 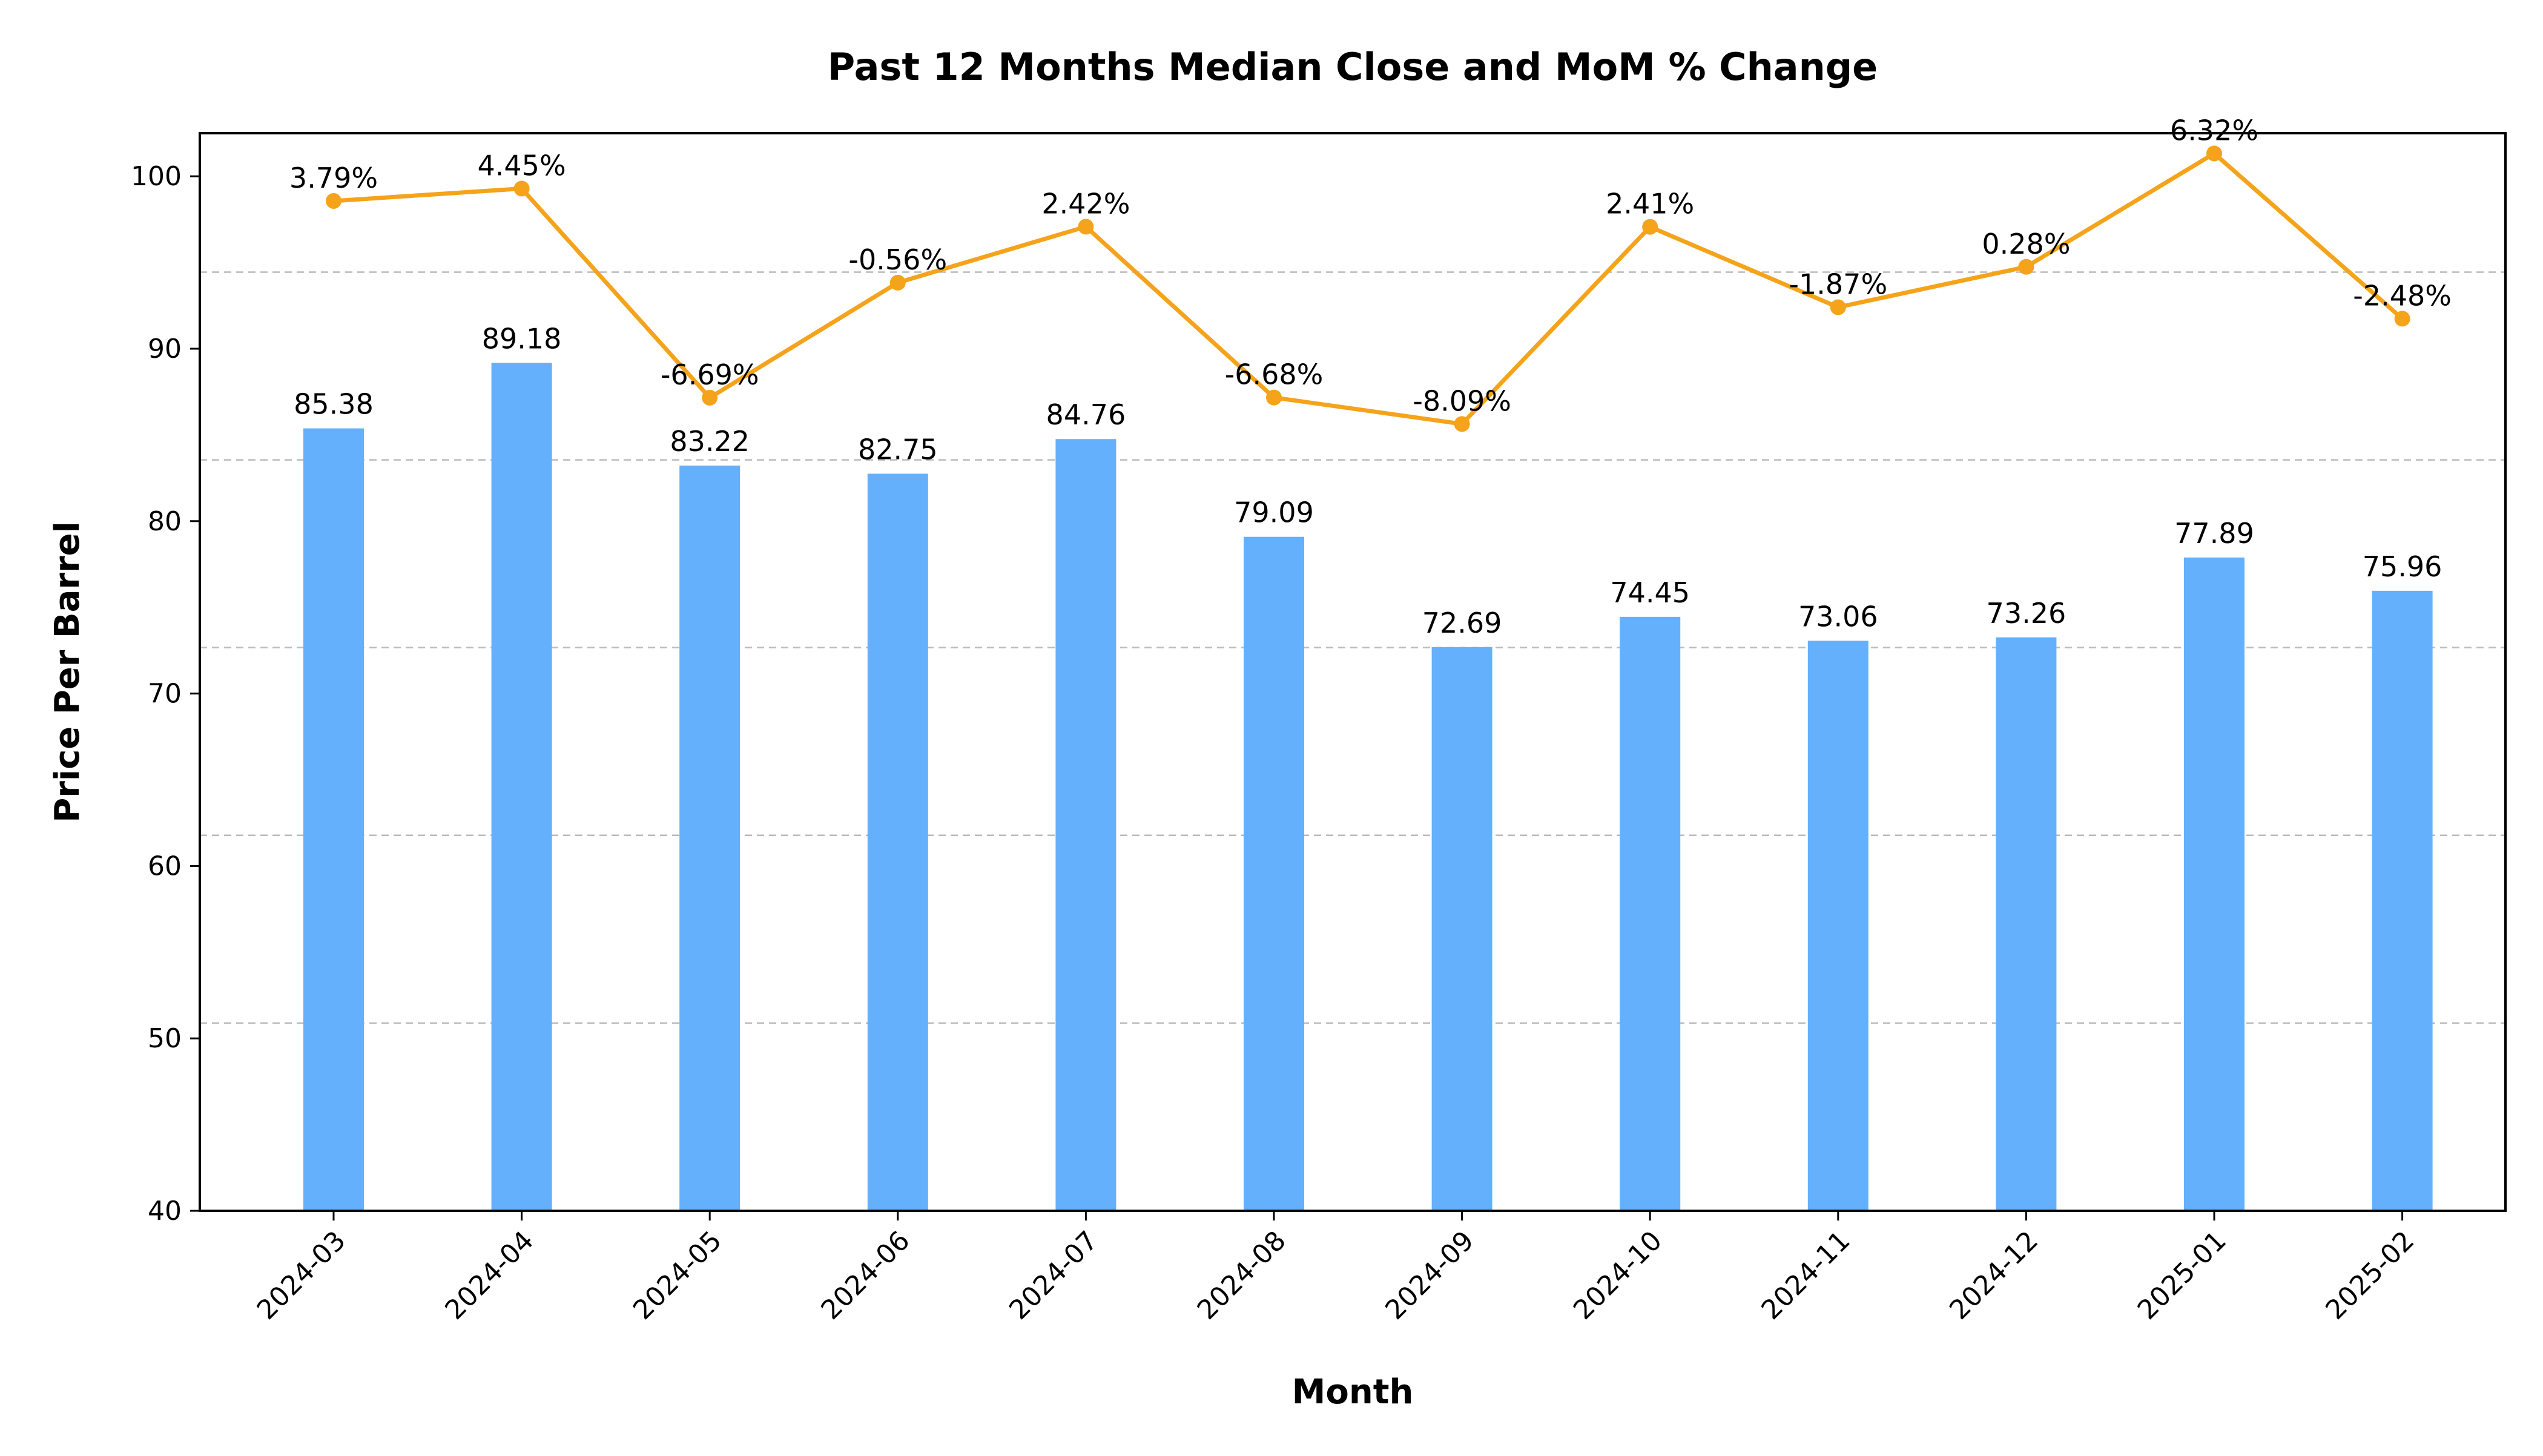 I want to click on mom-change-label: 3.79%, so click(x=334, y=178).